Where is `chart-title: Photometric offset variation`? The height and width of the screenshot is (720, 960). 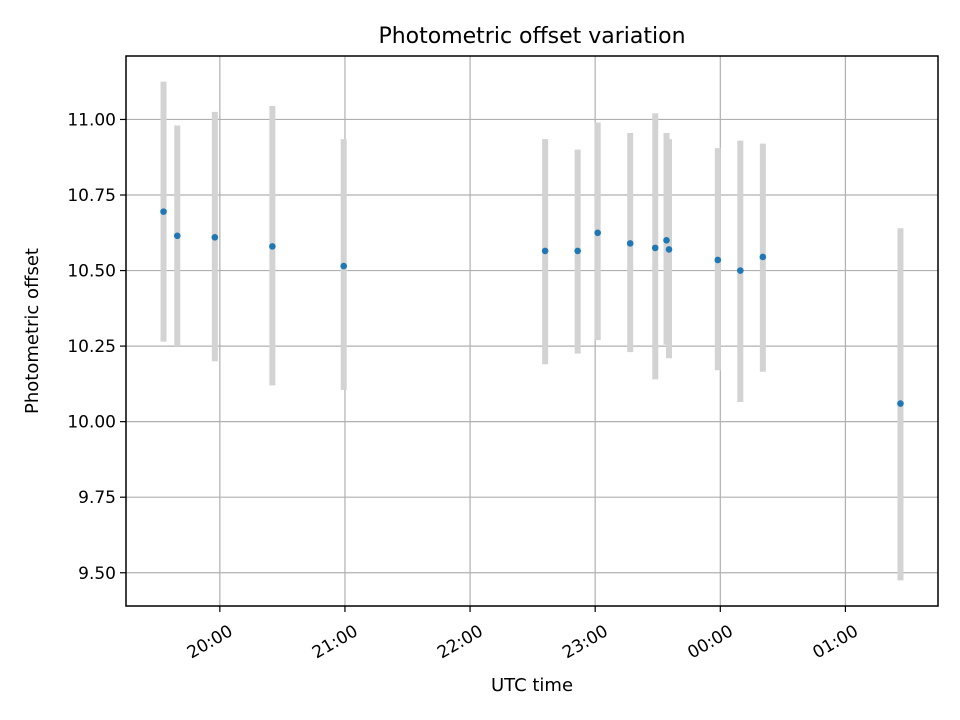
chart-title: Photometric offset variation is located at coordinates (531, 36).